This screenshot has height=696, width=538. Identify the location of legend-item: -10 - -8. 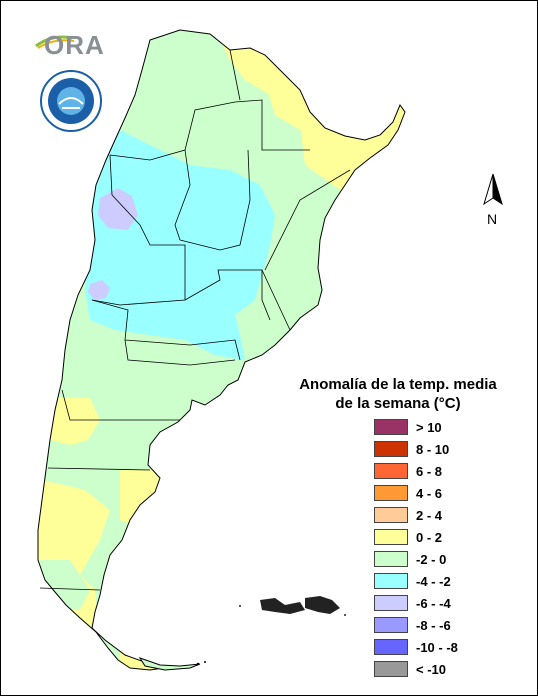
(416, 647).